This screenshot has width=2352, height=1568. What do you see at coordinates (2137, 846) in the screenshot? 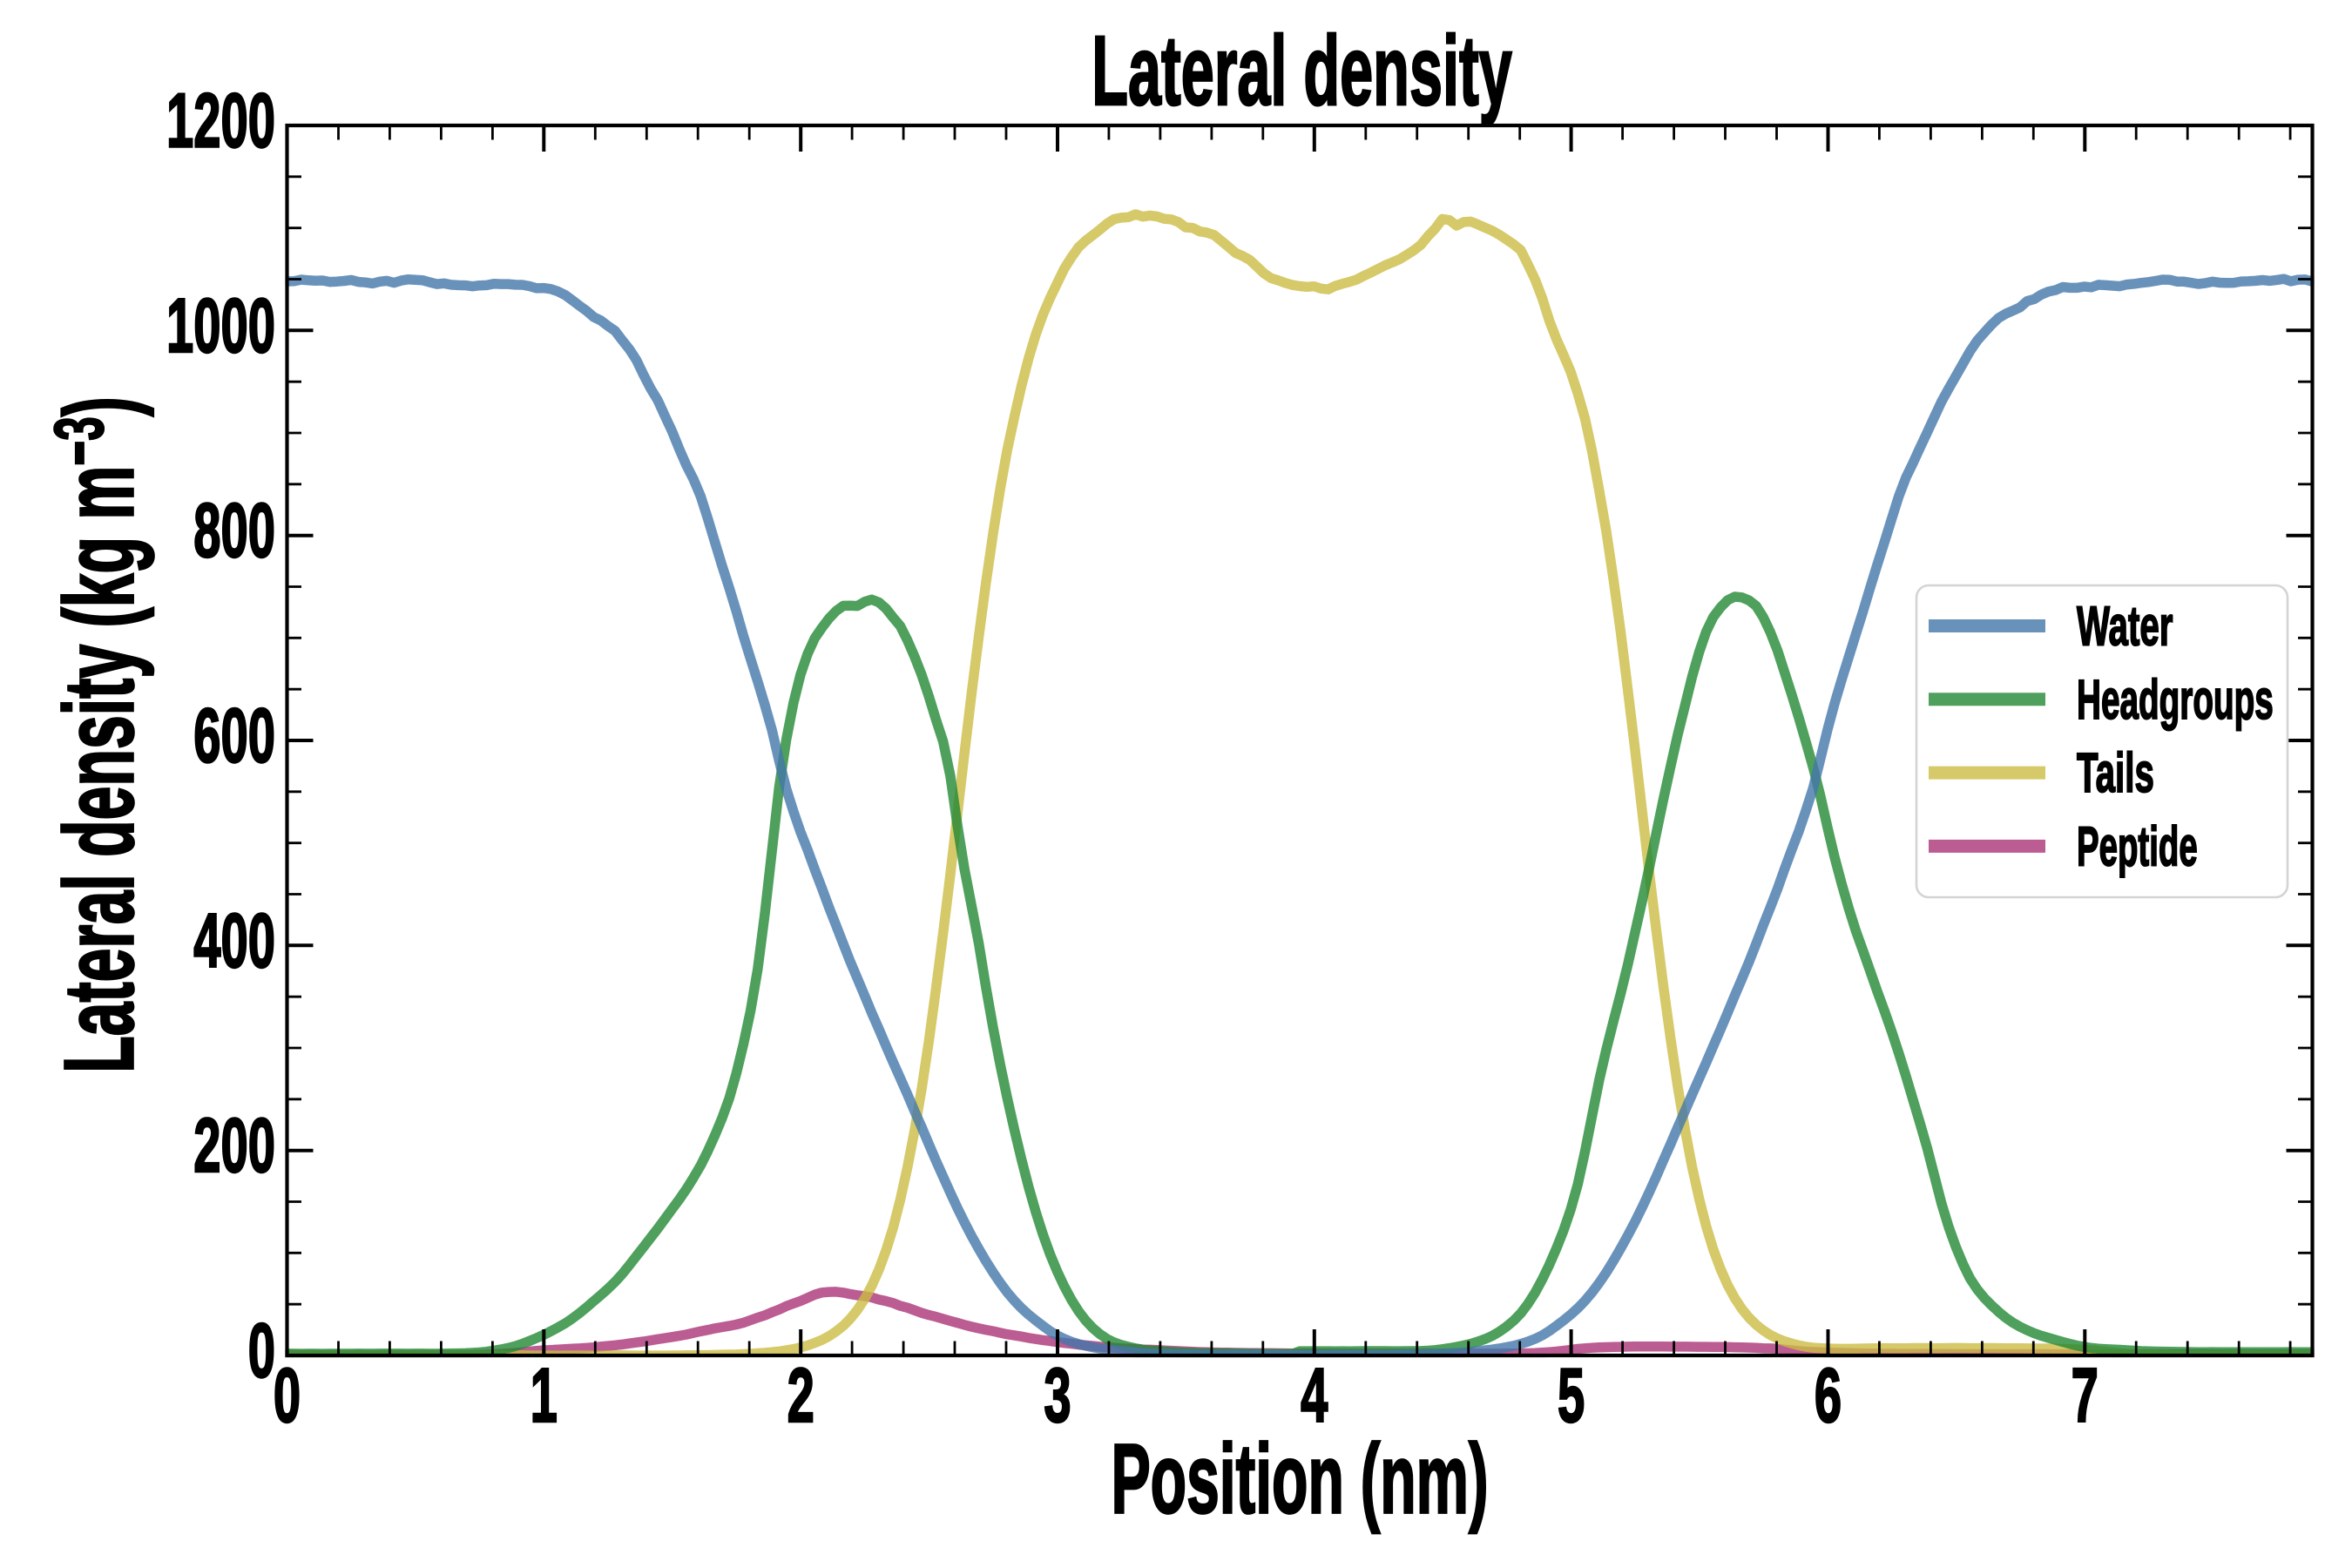
I see `svg-text: Peptide` at bounding box center [2137, 846].